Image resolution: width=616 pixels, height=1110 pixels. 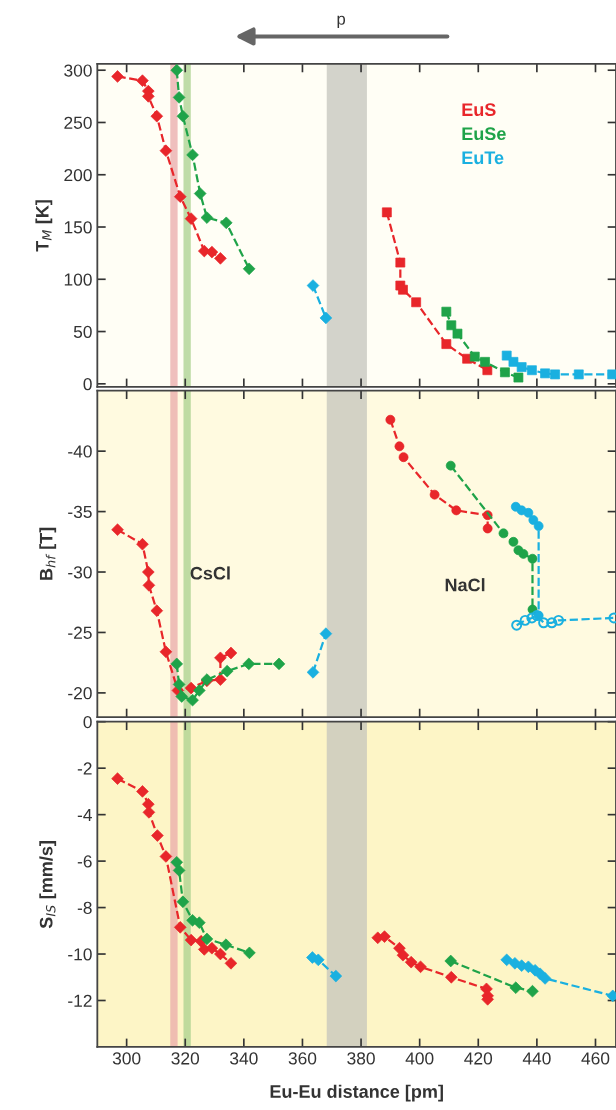 I want to click on text: p, so click(x=341, y=22).